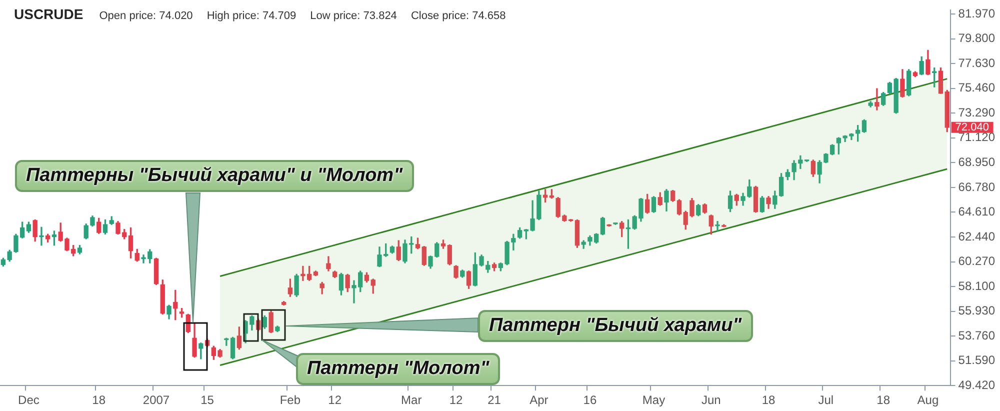 This screenshot has width=1000, height=411. What do you see at coordinates (977, 360) in the screenshot?
I see `y-tick-label: 51.590` at bounding box center [977, 360].